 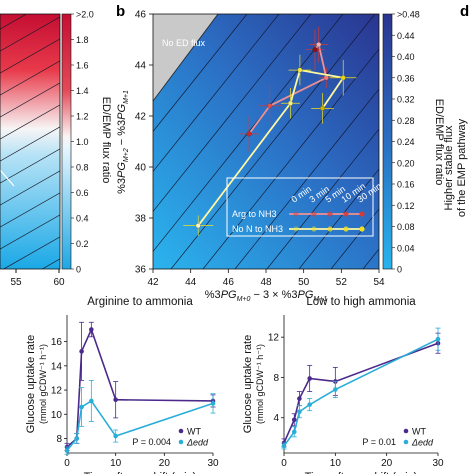 I want to click on no-ed-flux-label: No ED flux, so click(x=184, y=43).